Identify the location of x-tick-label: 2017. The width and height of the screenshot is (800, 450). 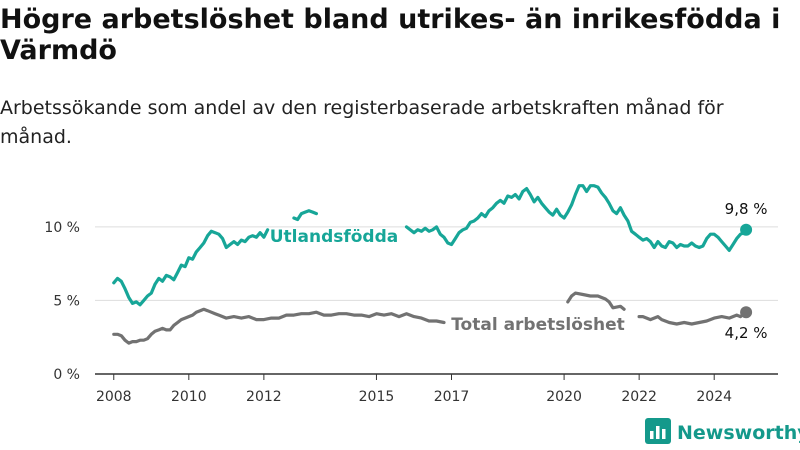
(452, 397).